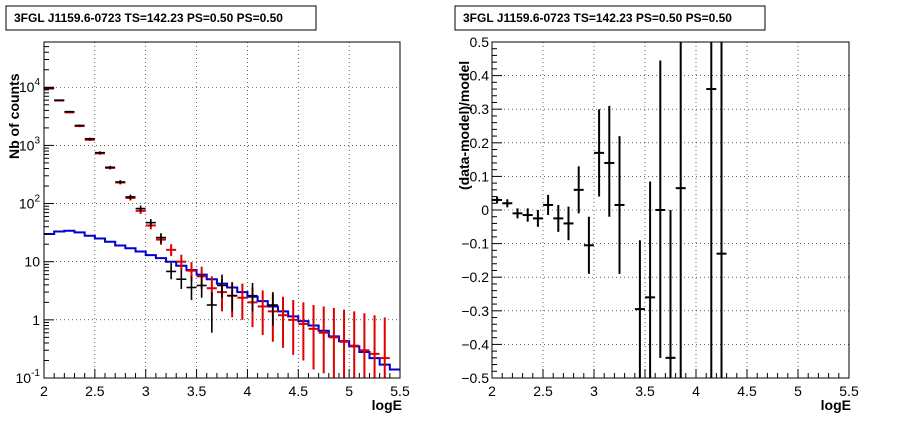  What do you see at coordinates (28, 377) in the screenshot?
I see `y-tick-label: 10⁻¹` at bounding box center [28, 377].